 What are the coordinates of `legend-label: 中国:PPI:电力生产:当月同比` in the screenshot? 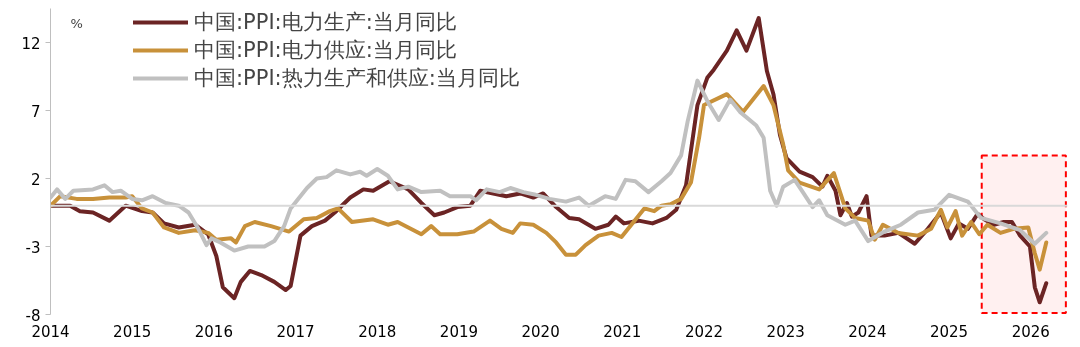 It's located at (325, 22).